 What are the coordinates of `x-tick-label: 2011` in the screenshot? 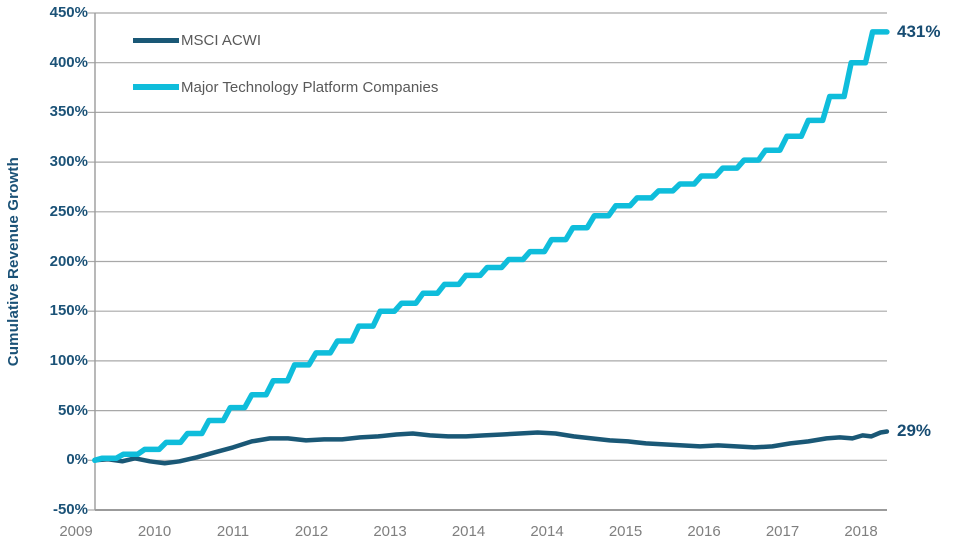 It's located at (233, 531).